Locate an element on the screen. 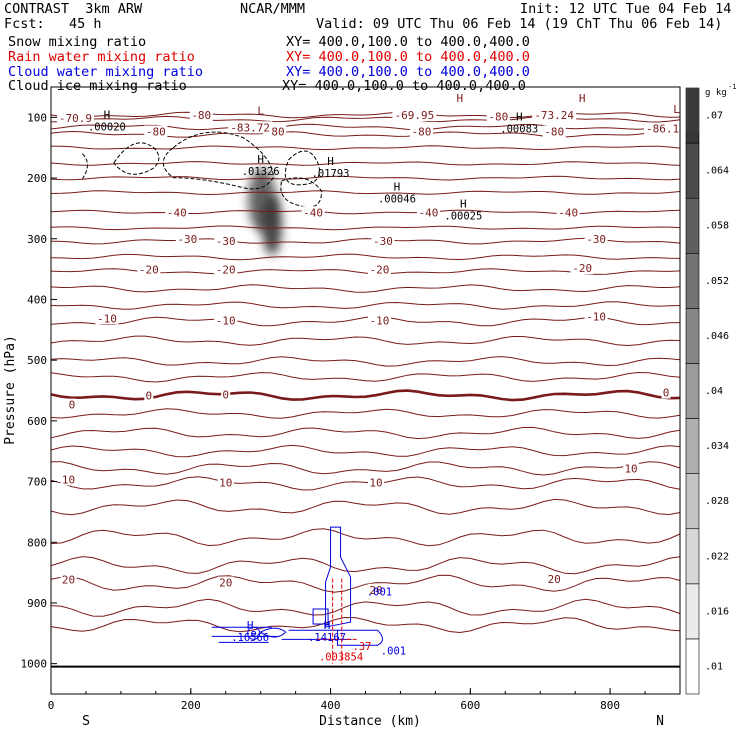 The image size is (740, 740). field-cloudice-name: Cloud ice mixing ratio is located at coordinates (97, 86).